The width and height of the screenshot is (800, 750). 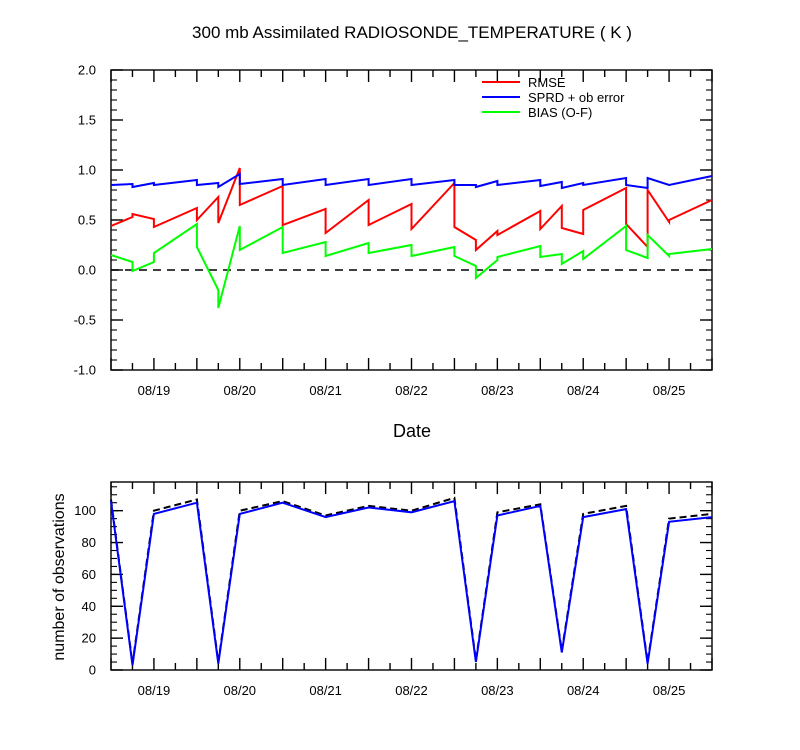 What do you see at coordinates (411, 181) in the screenshot?
I see `top-series-sprd-ob-error` at bounding box center [411, 181].